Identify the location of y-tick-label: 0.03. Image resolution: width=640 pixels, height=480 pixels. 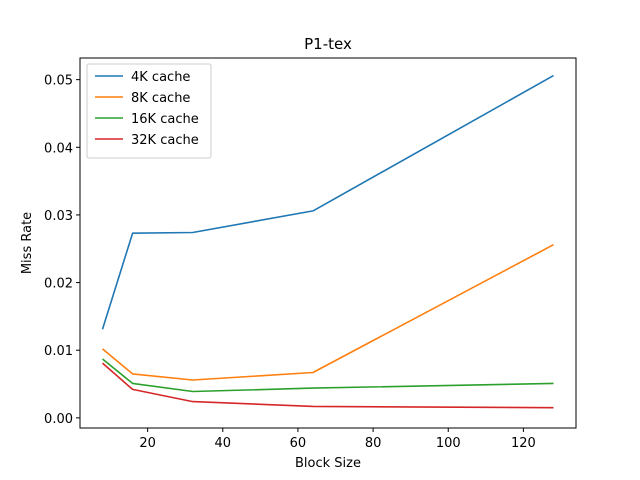
(58, 216).